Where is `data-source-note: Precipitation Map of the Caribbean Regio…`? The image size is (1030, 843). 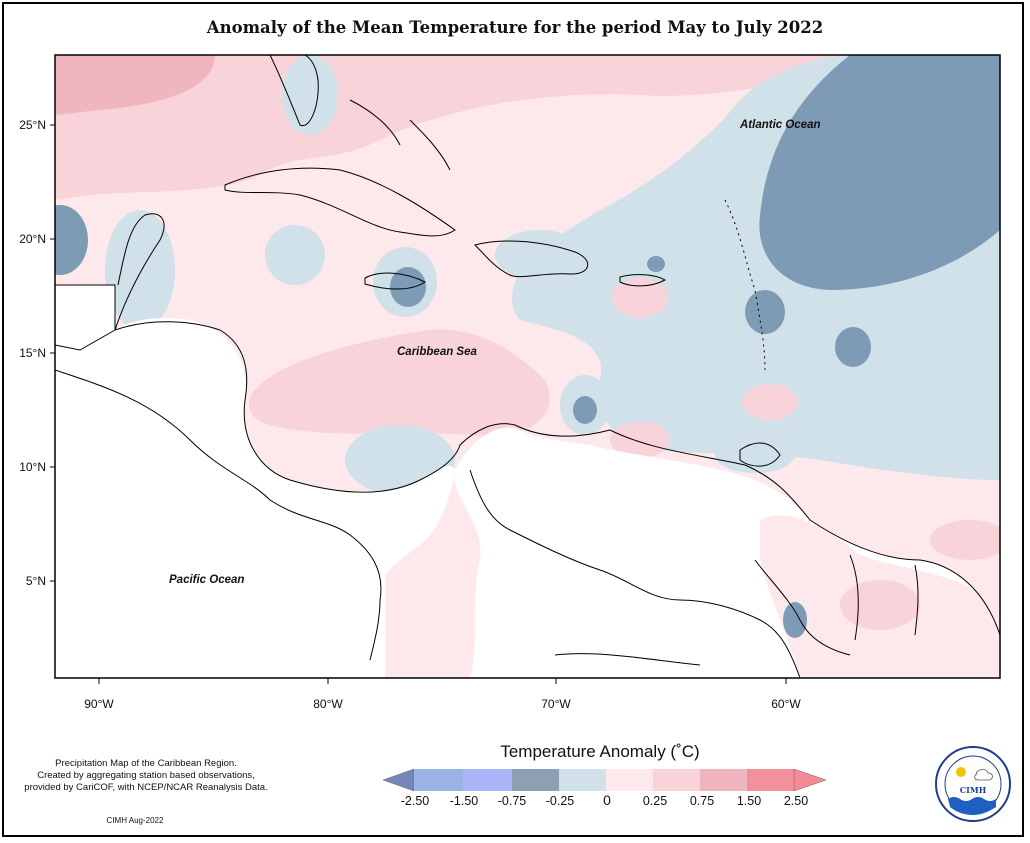
data-source-note: Precipitation Map of the Caribbean Regio… is located at coordinates (146, 776).